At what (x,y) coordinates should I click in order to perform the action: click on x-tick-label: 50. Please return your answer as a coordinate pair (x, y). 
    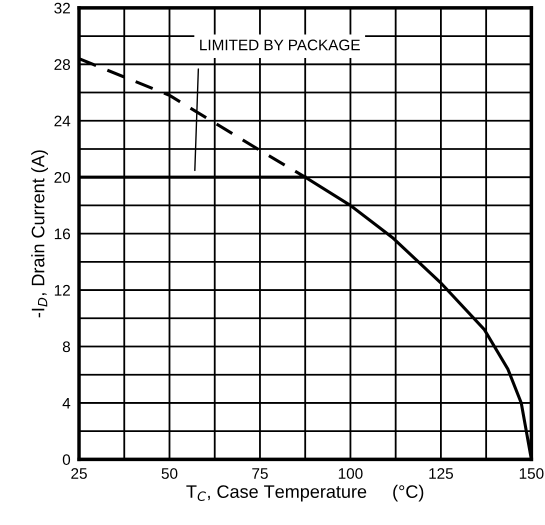
    Looking at the image, I should click on (170, 473).